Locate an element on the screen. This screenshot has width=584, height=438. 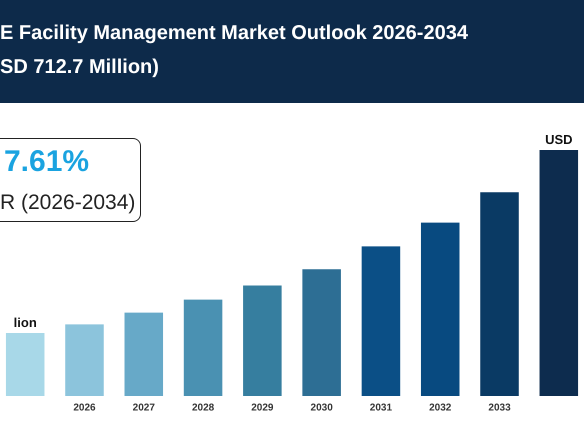
x-tick-label: 2027 is located at coordinates (144, 408).